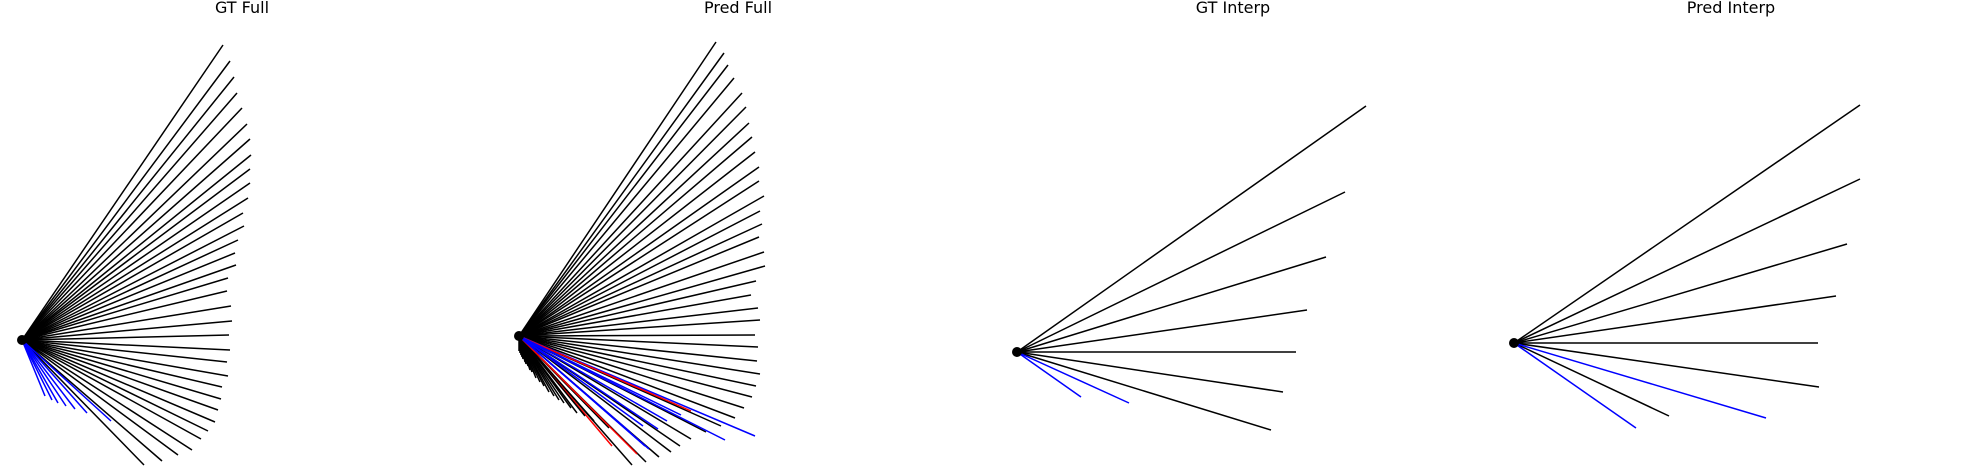 The height and width of the screenshot is (470, 1970). I want to click on panel-title-pred-interp: Pred Interp, so click(1731, 8).